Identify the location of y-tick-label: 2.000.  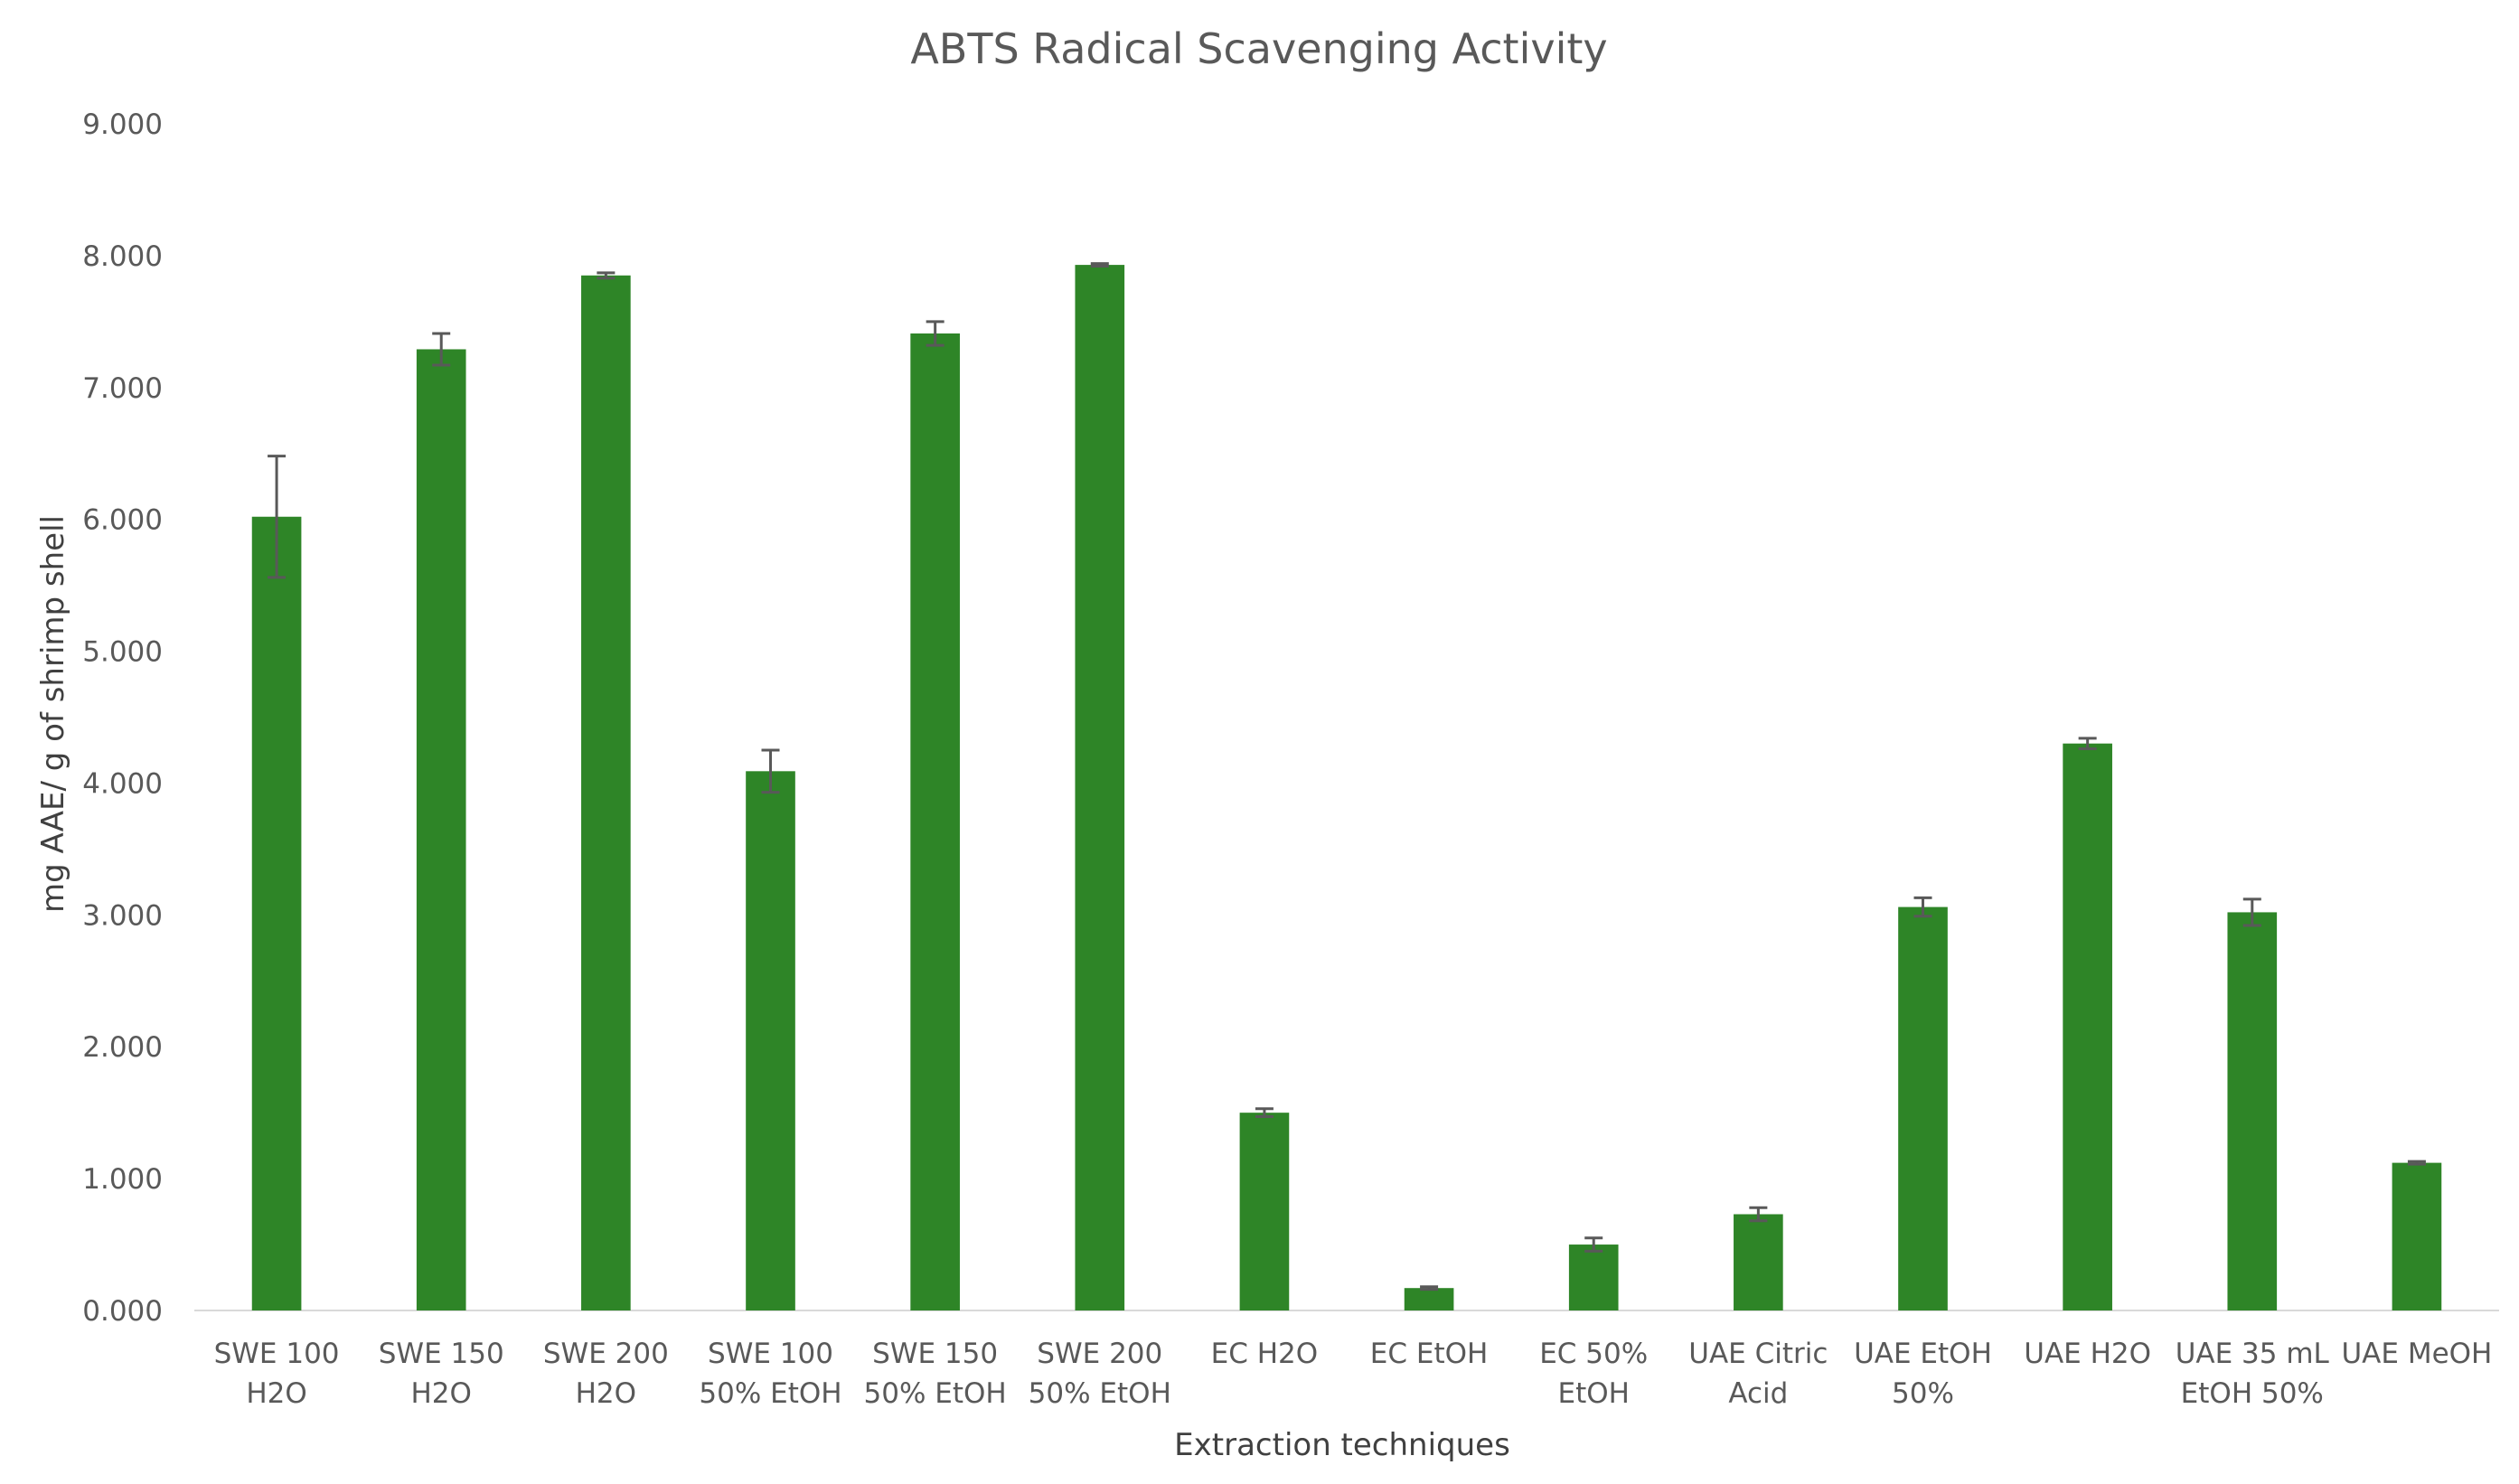
(122, 1048).